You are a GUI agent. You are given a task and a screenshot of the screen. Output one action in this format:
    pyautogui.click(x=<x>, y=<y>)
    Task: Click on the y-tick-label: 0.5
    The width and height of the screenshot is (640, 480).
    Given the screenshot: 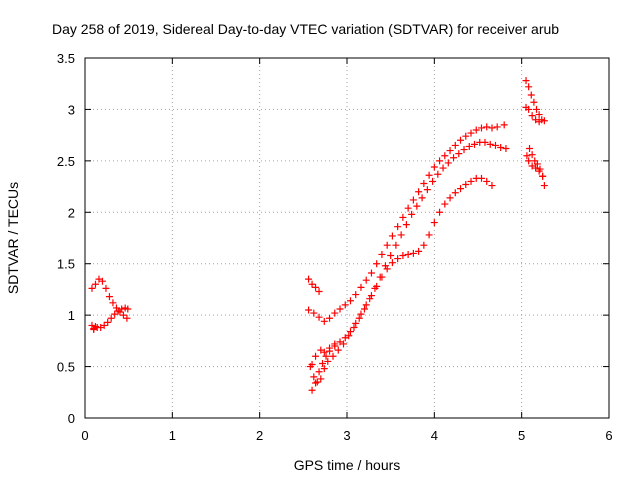 What is the action you would take?
    pyautogui.click(x=66, y=367)
    